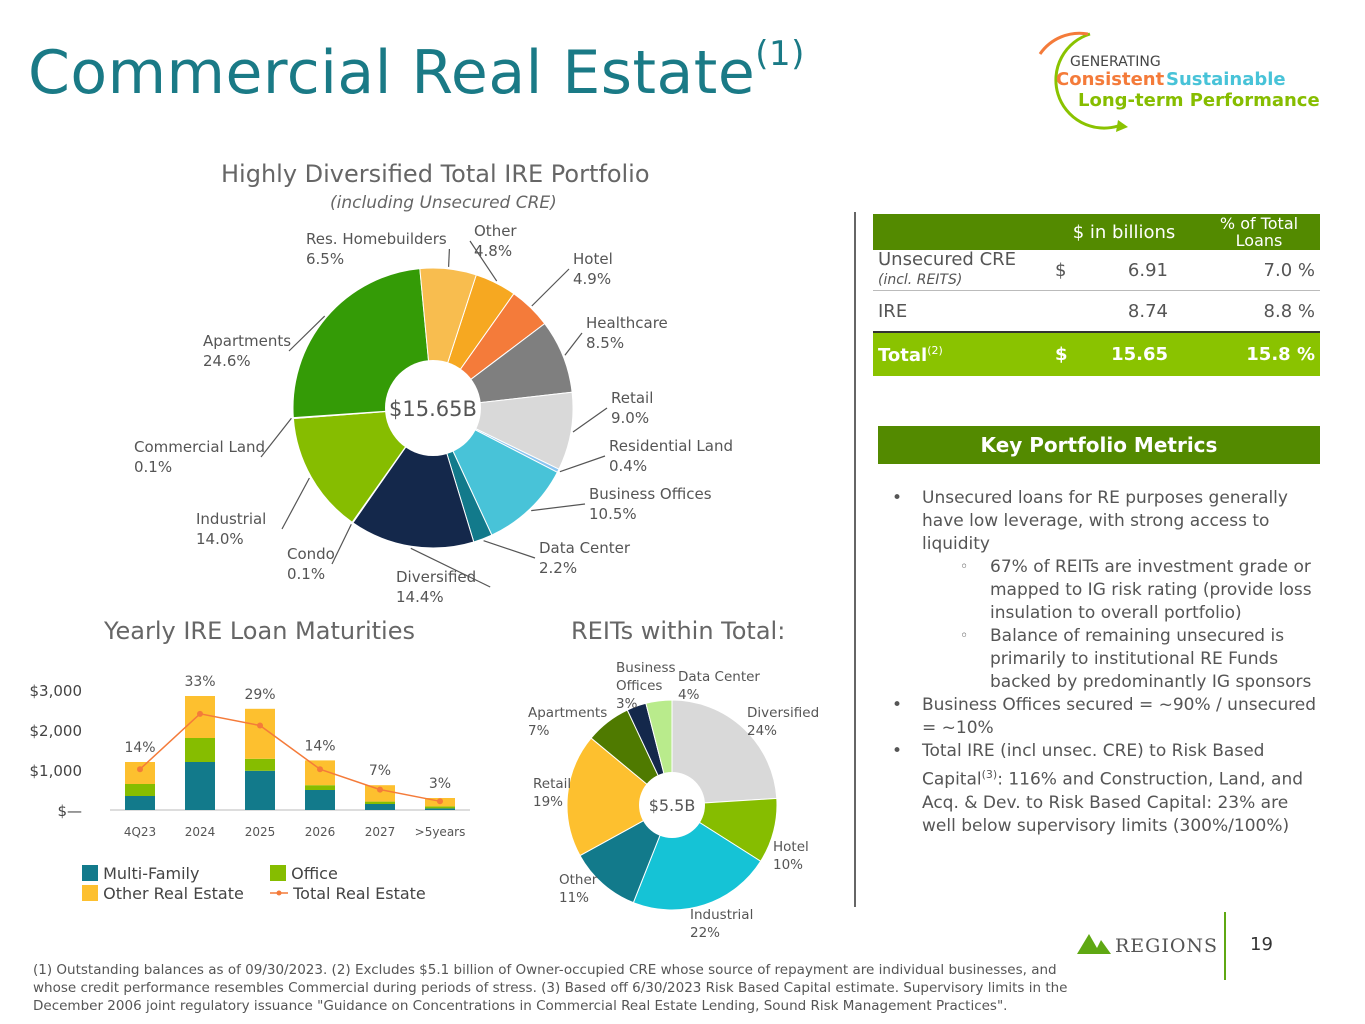 This screenshot has width=1365, height=1024. What do you see at coordinates (247, 351) in the screenshot?
I see `slice-label-apartments: Apartments 24.6%` at bounding box center [247, 351].